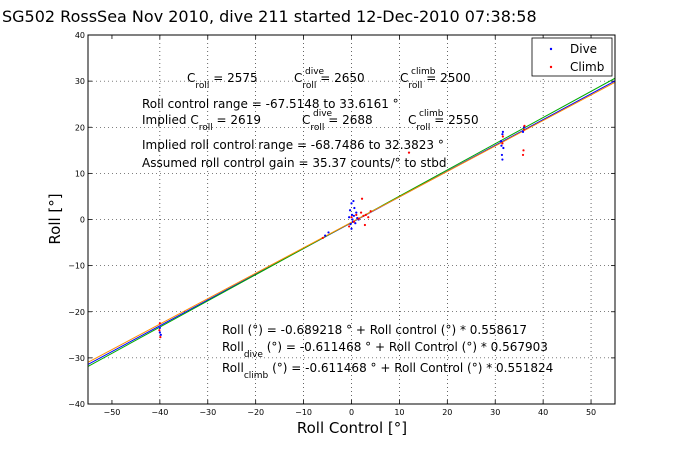  Describe the element at coordinates (159, 412) in the screenshot. I see `x-tick-label: −40` at that location.